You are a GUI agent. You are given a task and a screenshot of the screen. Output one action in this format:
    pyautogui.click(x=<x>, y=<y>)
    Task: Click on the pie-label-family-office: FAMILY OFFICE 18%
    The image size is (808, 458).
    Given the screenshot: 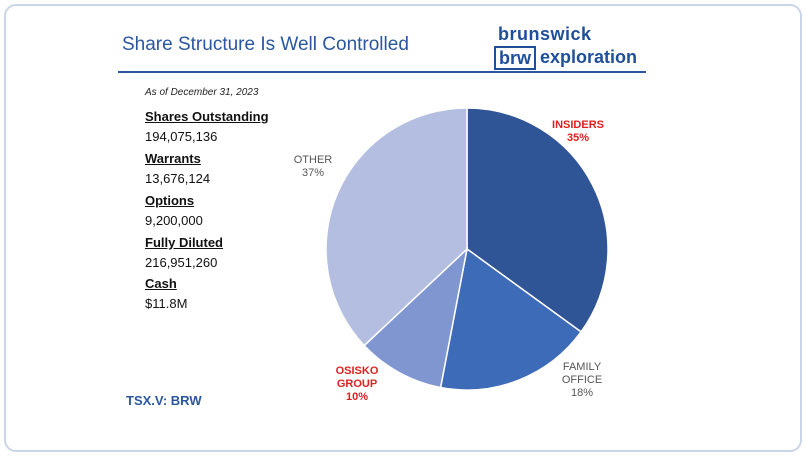 What is the action you would take?
    pyautogui.click(x=582, y=380)
    